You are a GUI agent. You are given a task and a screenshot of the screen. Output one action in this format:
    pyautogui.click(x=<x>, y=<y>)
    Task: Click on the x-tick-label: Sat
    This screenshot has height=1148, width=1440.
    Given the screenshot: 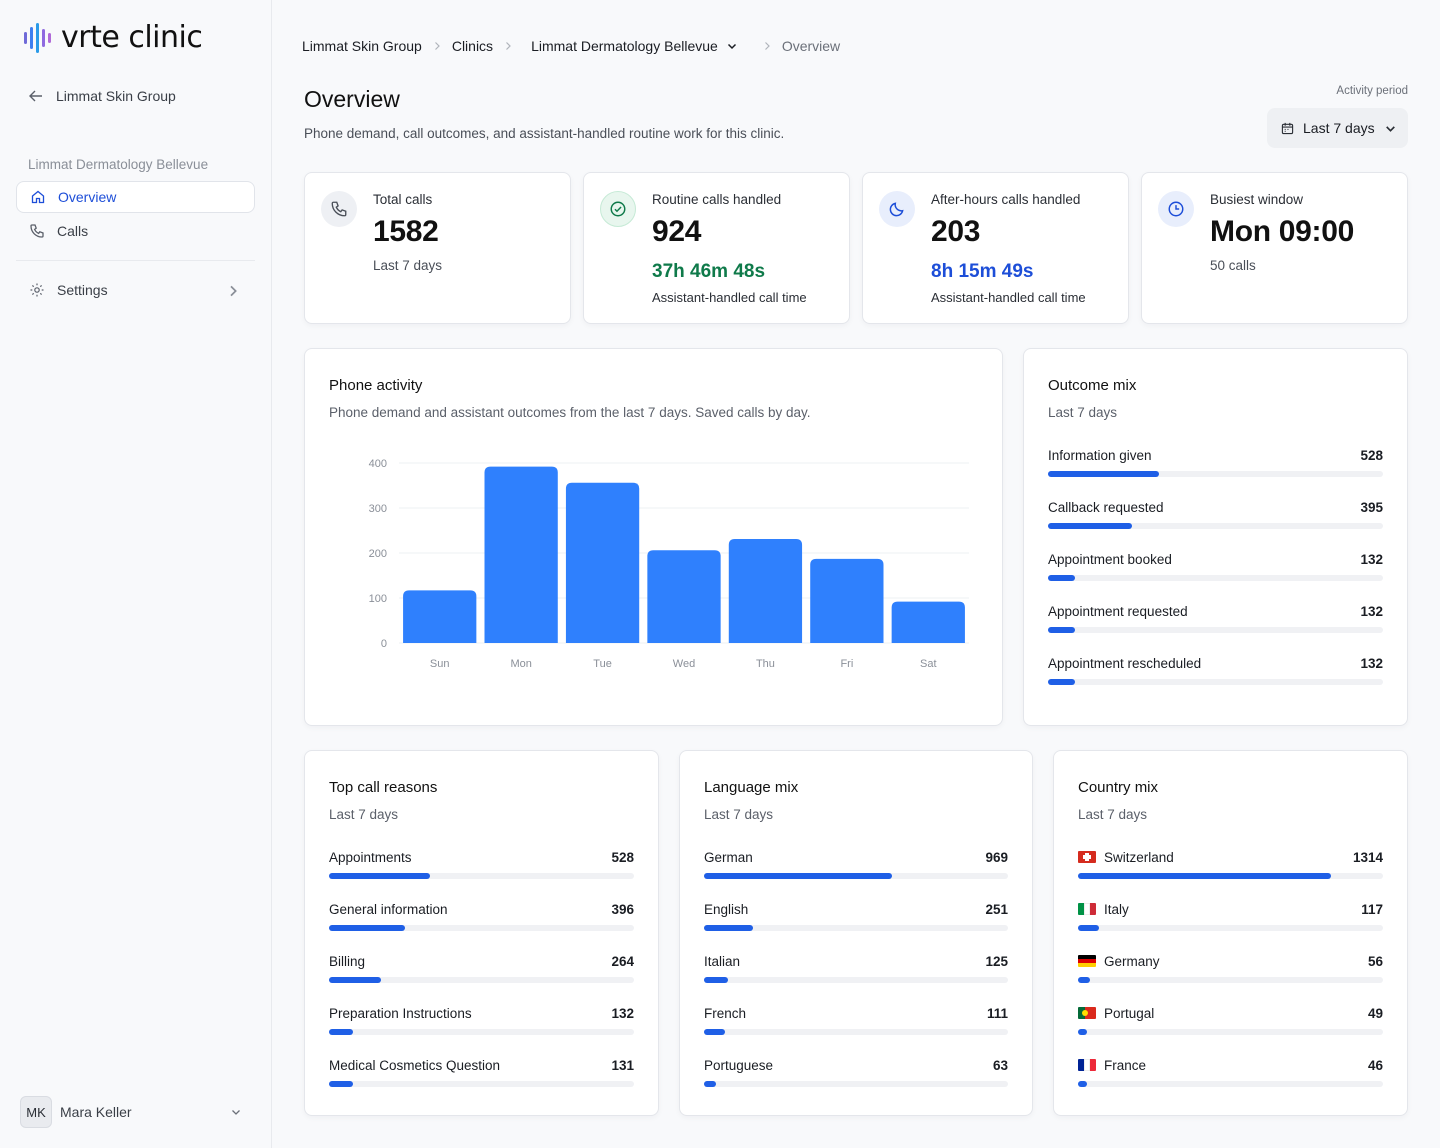 What is the action you would take?
    pyautogui.click(x=928, y=664)
    